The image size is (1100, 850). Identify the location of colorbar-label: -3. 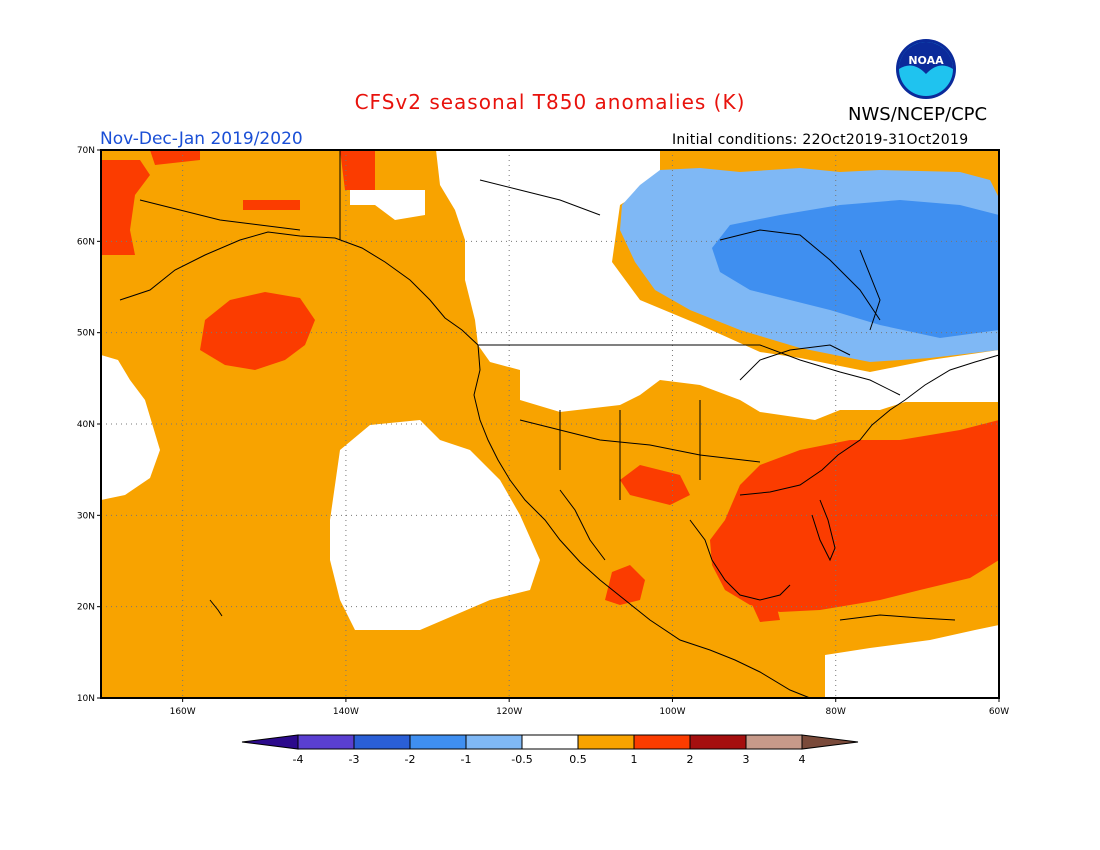
(354, 759).